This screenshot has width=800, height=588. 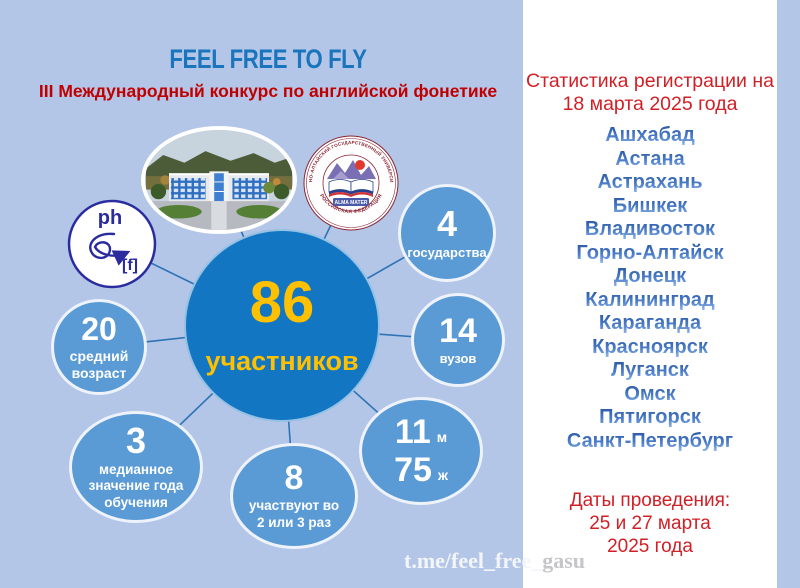 What do you see at coordinates (650, 136) in the screenshot?
I see `city-item: Ашхабад` at bounding box center [650, 136].